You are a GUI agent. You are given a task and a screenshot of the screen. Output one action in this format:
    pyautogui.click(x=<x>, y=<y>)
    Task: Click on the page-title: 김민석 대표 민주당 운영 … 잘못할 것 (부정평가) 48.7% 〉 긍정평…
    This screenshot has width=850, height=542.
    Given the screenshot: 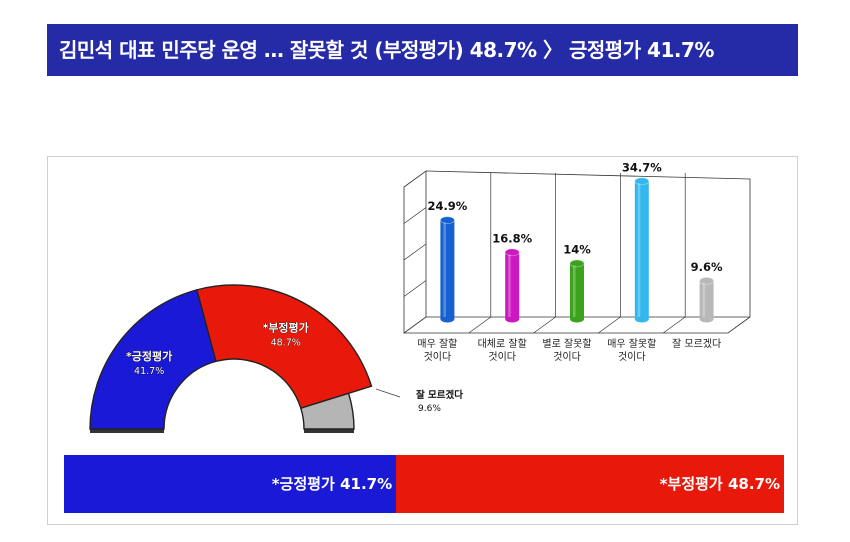 What is the action you would take?
    pyautogui.click(x=386, y=50)
    